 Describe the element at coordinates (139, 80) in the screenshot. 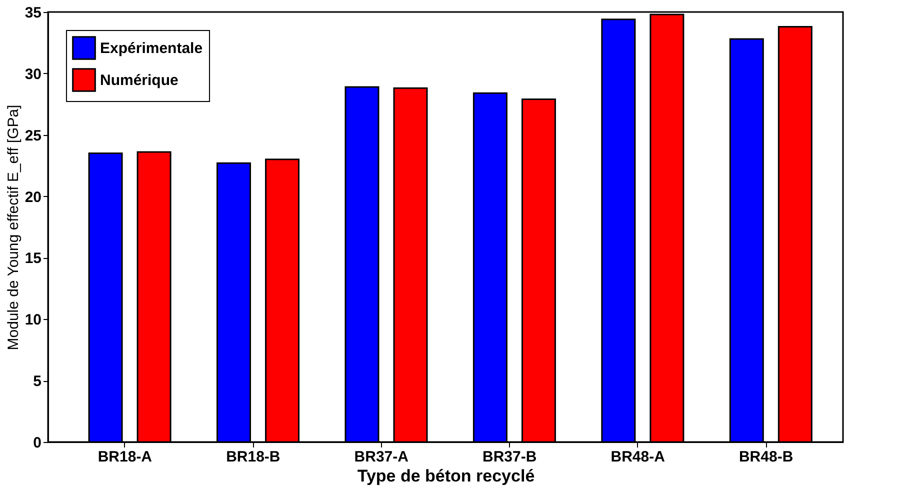

I see `legend-label: Numérique` at that location.